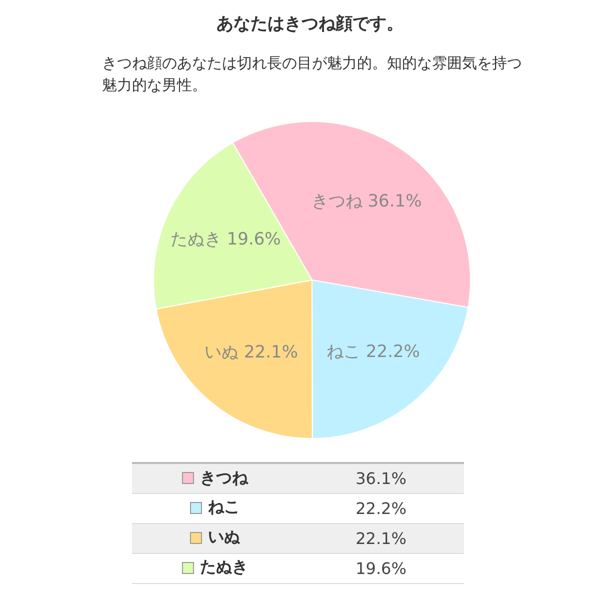 The height and width of the screenshot is (597, 604). What do you see at coordinates (224, 537) in the screenshot?
I see `legend-label: いぬ` at bounding box center [224, 537].